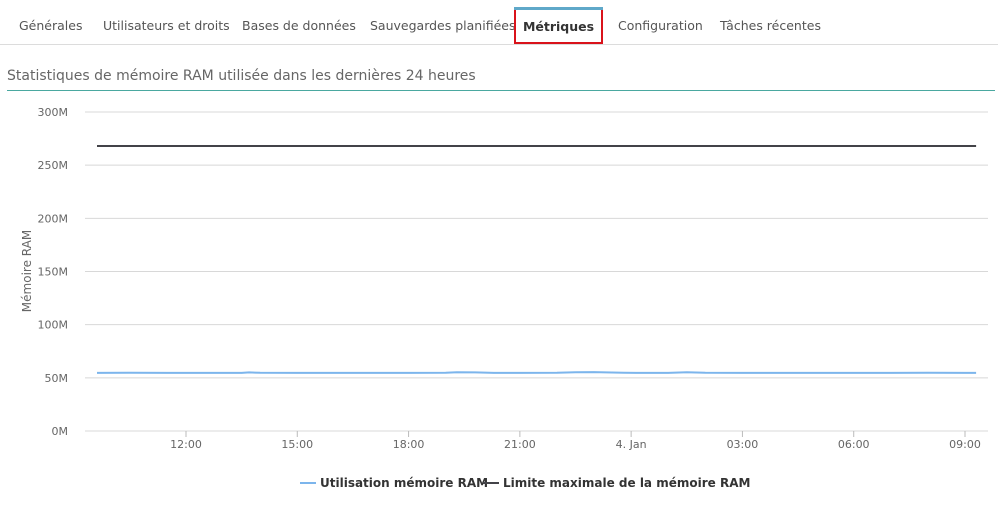 This screenshot has height=511, width=998. I want to click on y-tick-label: 150M, so click(53, 272).